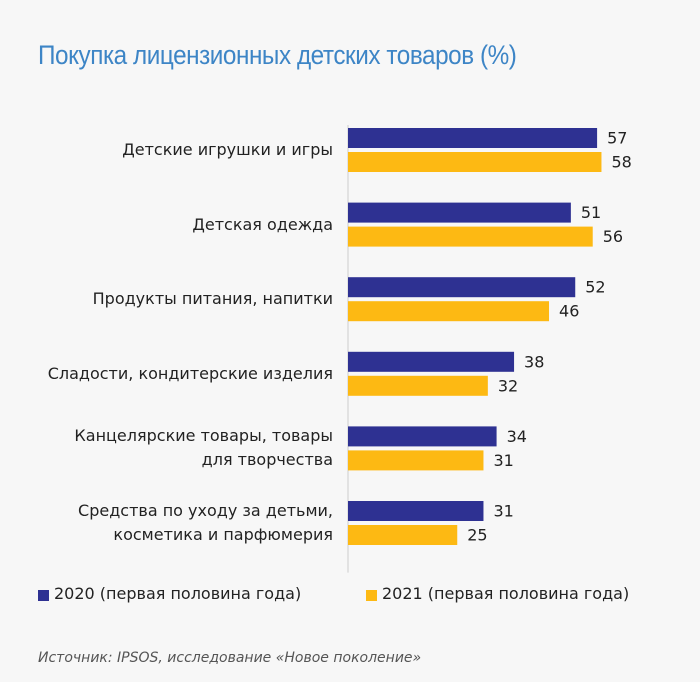  What do you see at coordinates (178, 593) in the screenshot?
I see `legend-label: 2020 (первая половина года)` at bounding box center [178, 593].